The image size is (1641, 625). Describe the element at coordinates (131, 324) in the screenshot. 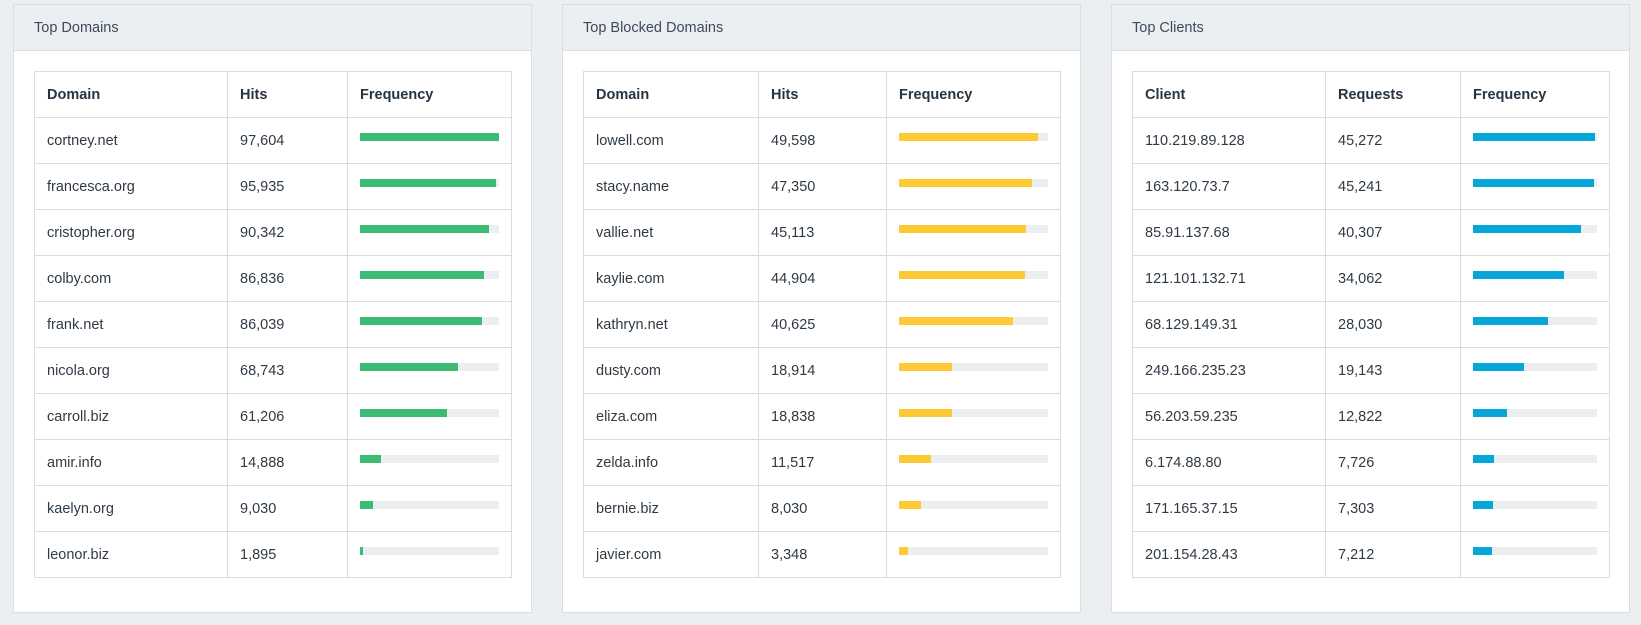

I see `domain-cell: frank.net` at that location.